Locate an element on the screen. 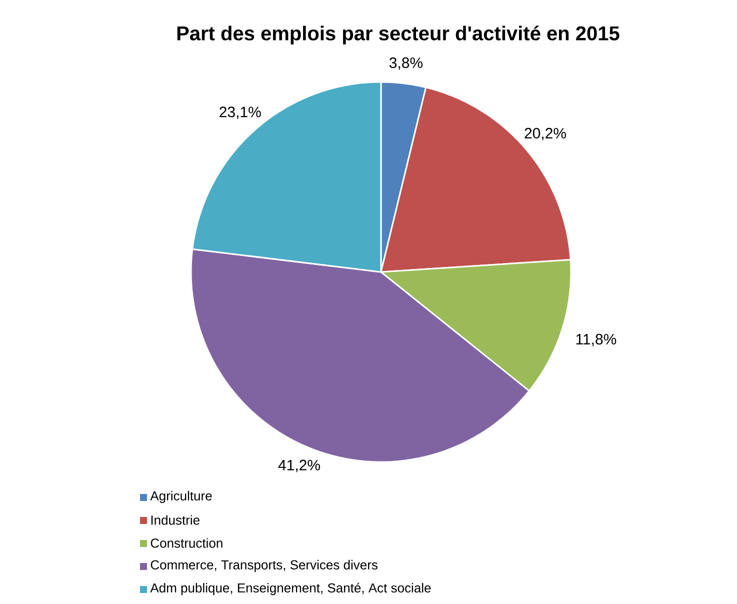 This screenshot has height=604, width=737. chart-title: Part des emplois par secteur d'activité en 2015 is located at coordinates (398, 35).